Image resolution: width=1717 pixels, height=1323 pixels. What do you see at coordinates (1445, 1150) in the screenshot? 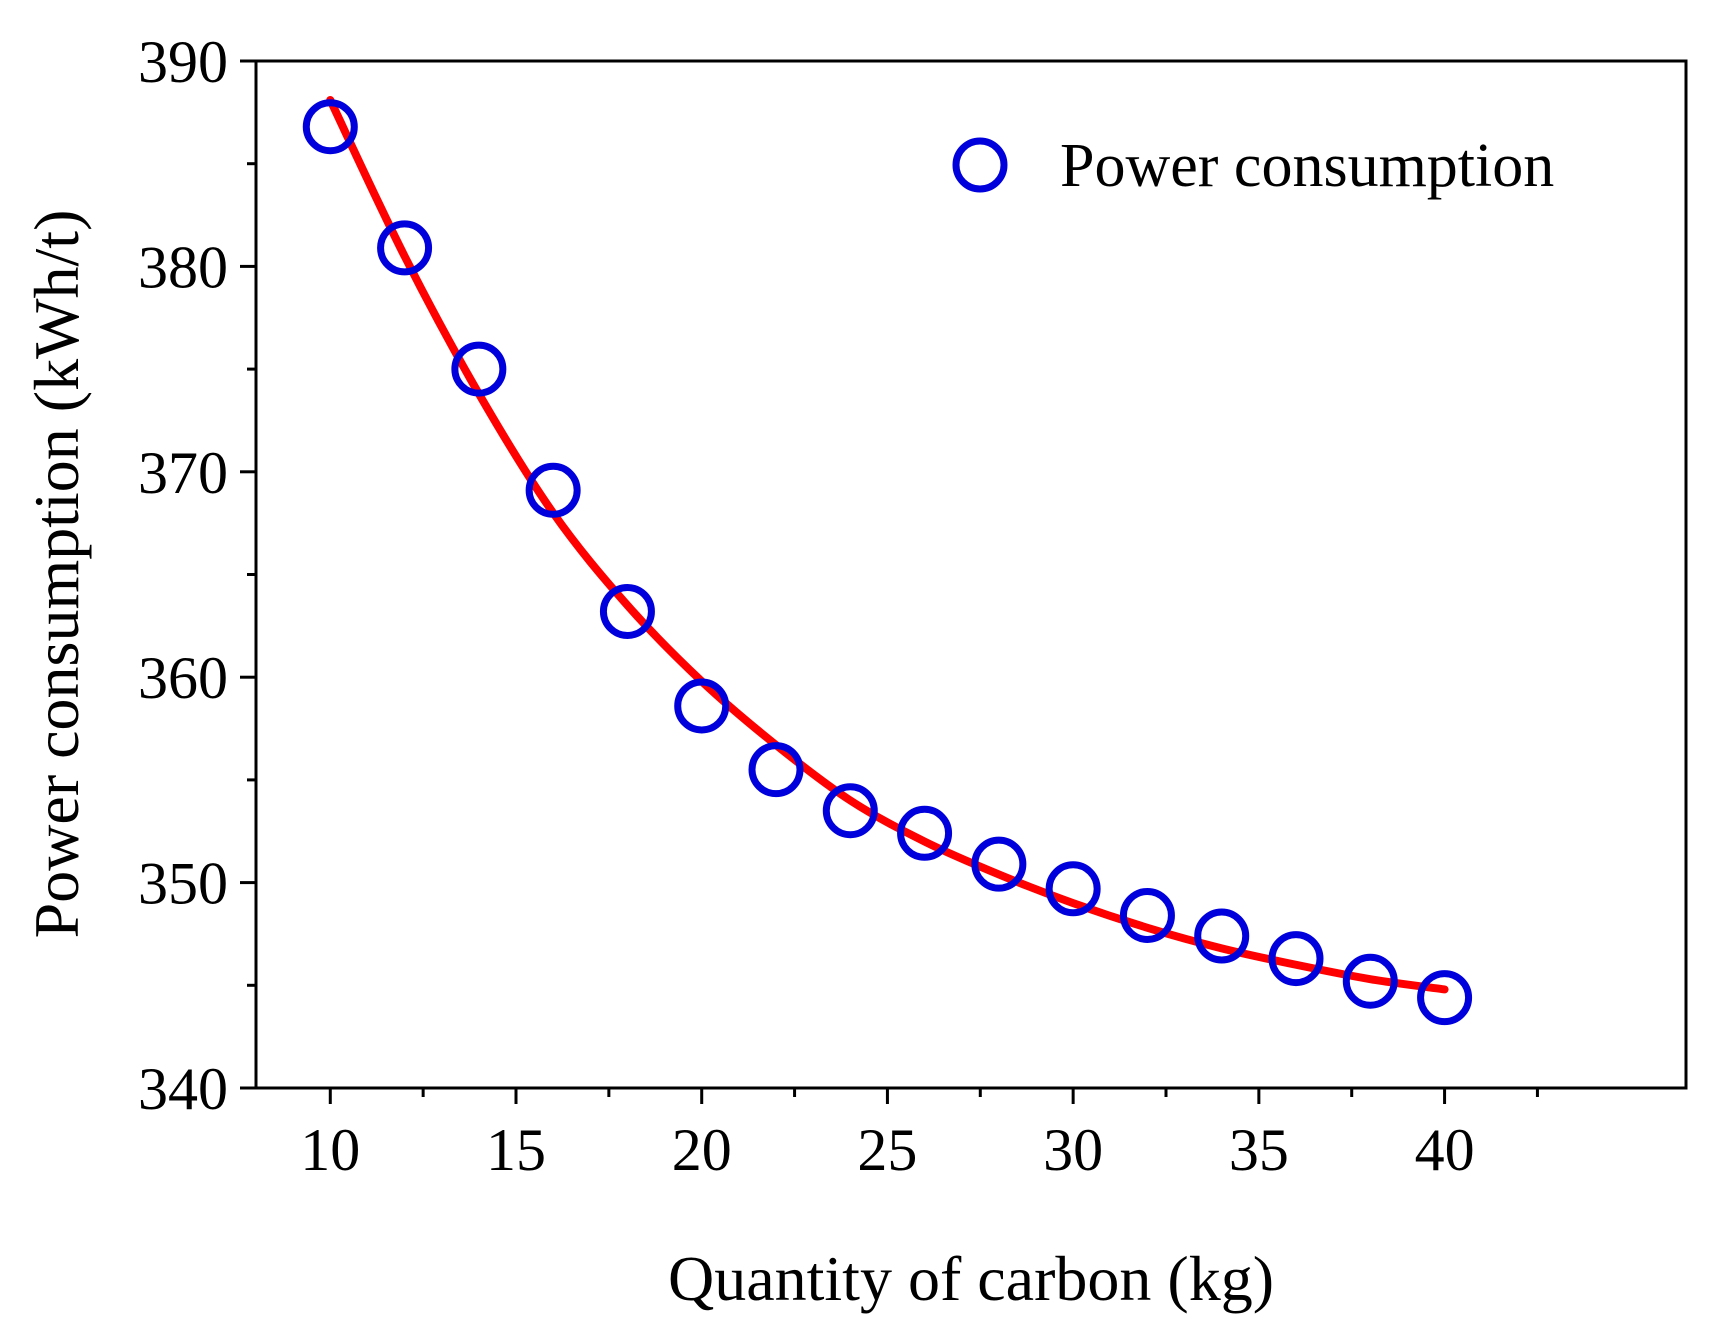
I see `x-tick-label: 40` at bounding box center [1445, 1150].